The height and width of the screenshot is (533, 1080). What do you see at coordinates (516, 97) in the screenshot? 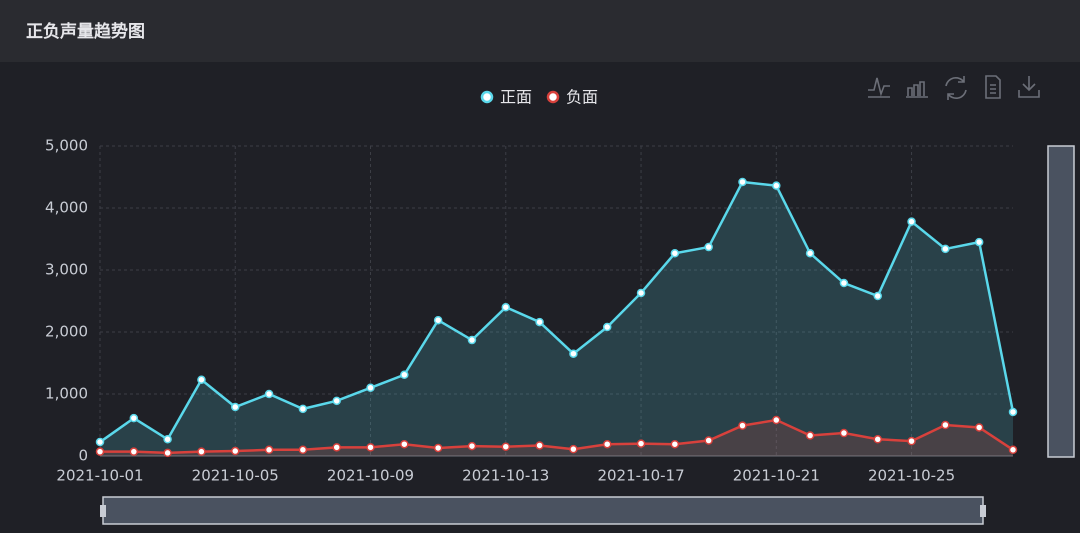
I see `legend-label: 正面` at bounding box center [516, 97].